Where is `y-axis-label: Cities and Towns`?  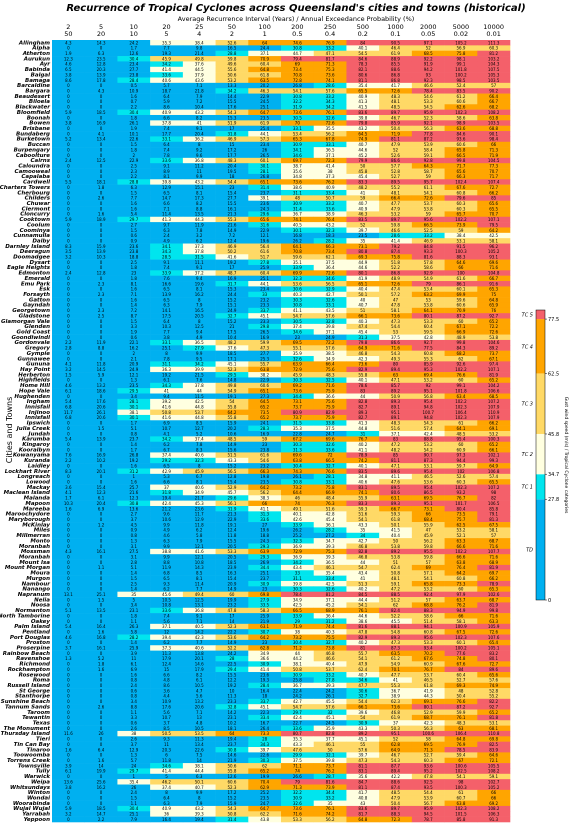 y-axis-label: Cities and Towns is located at coordinates (9, 430).